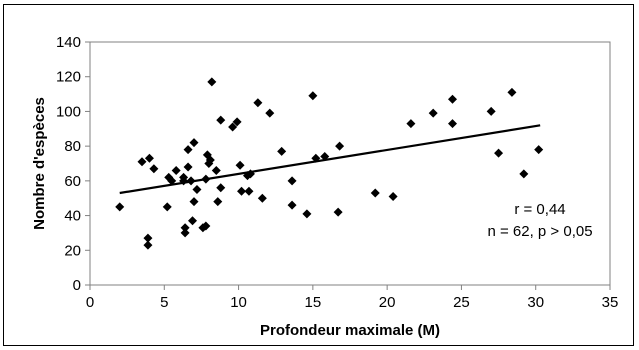 Image resolution: width=639 pixels, height=350 pixels. Describe the element at coordinates (68, 77) in the screenshot. I see `y-tick-label: 120` at that location.